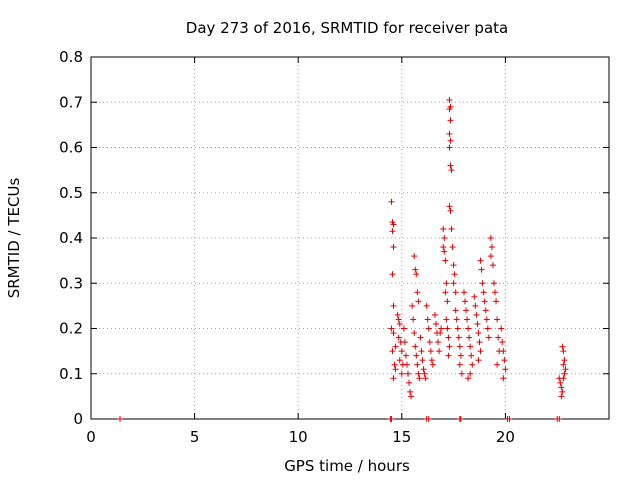  Describe the element at coordinates (347, 466) in the screenshot. I see `x-axis-label: GPS time / hours` at that location.